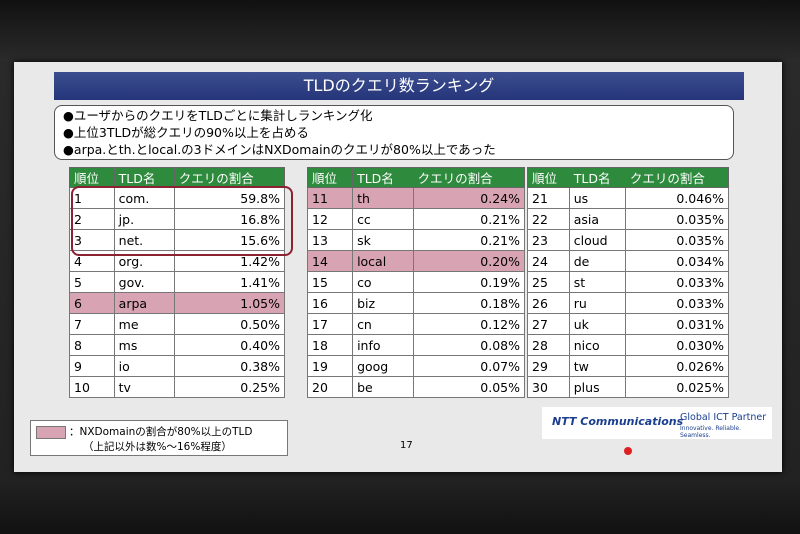 The width and height of the screenshot is (800, 534). I want to click on tld-cell: net., so click(144, 240).